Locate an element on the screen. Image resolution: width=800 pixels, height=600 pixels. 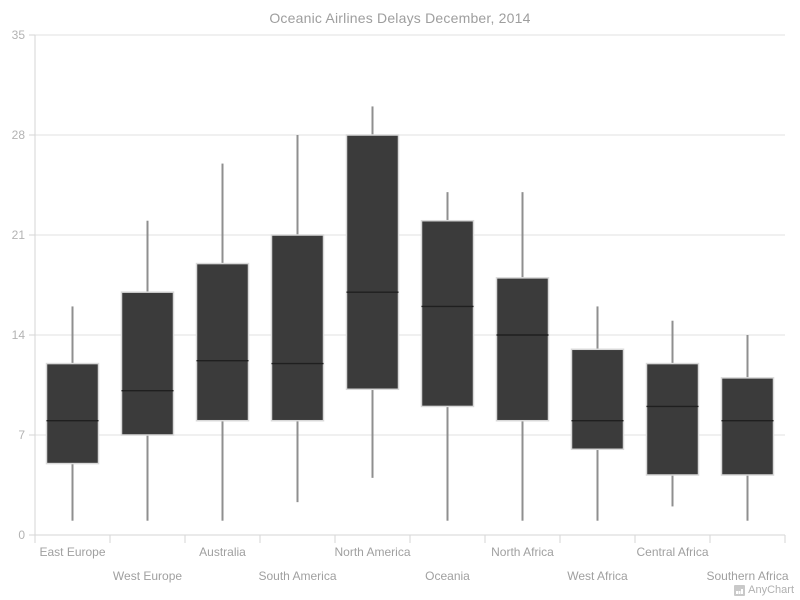
x-tick-label: North Africa is located at coordinates (522, 552).